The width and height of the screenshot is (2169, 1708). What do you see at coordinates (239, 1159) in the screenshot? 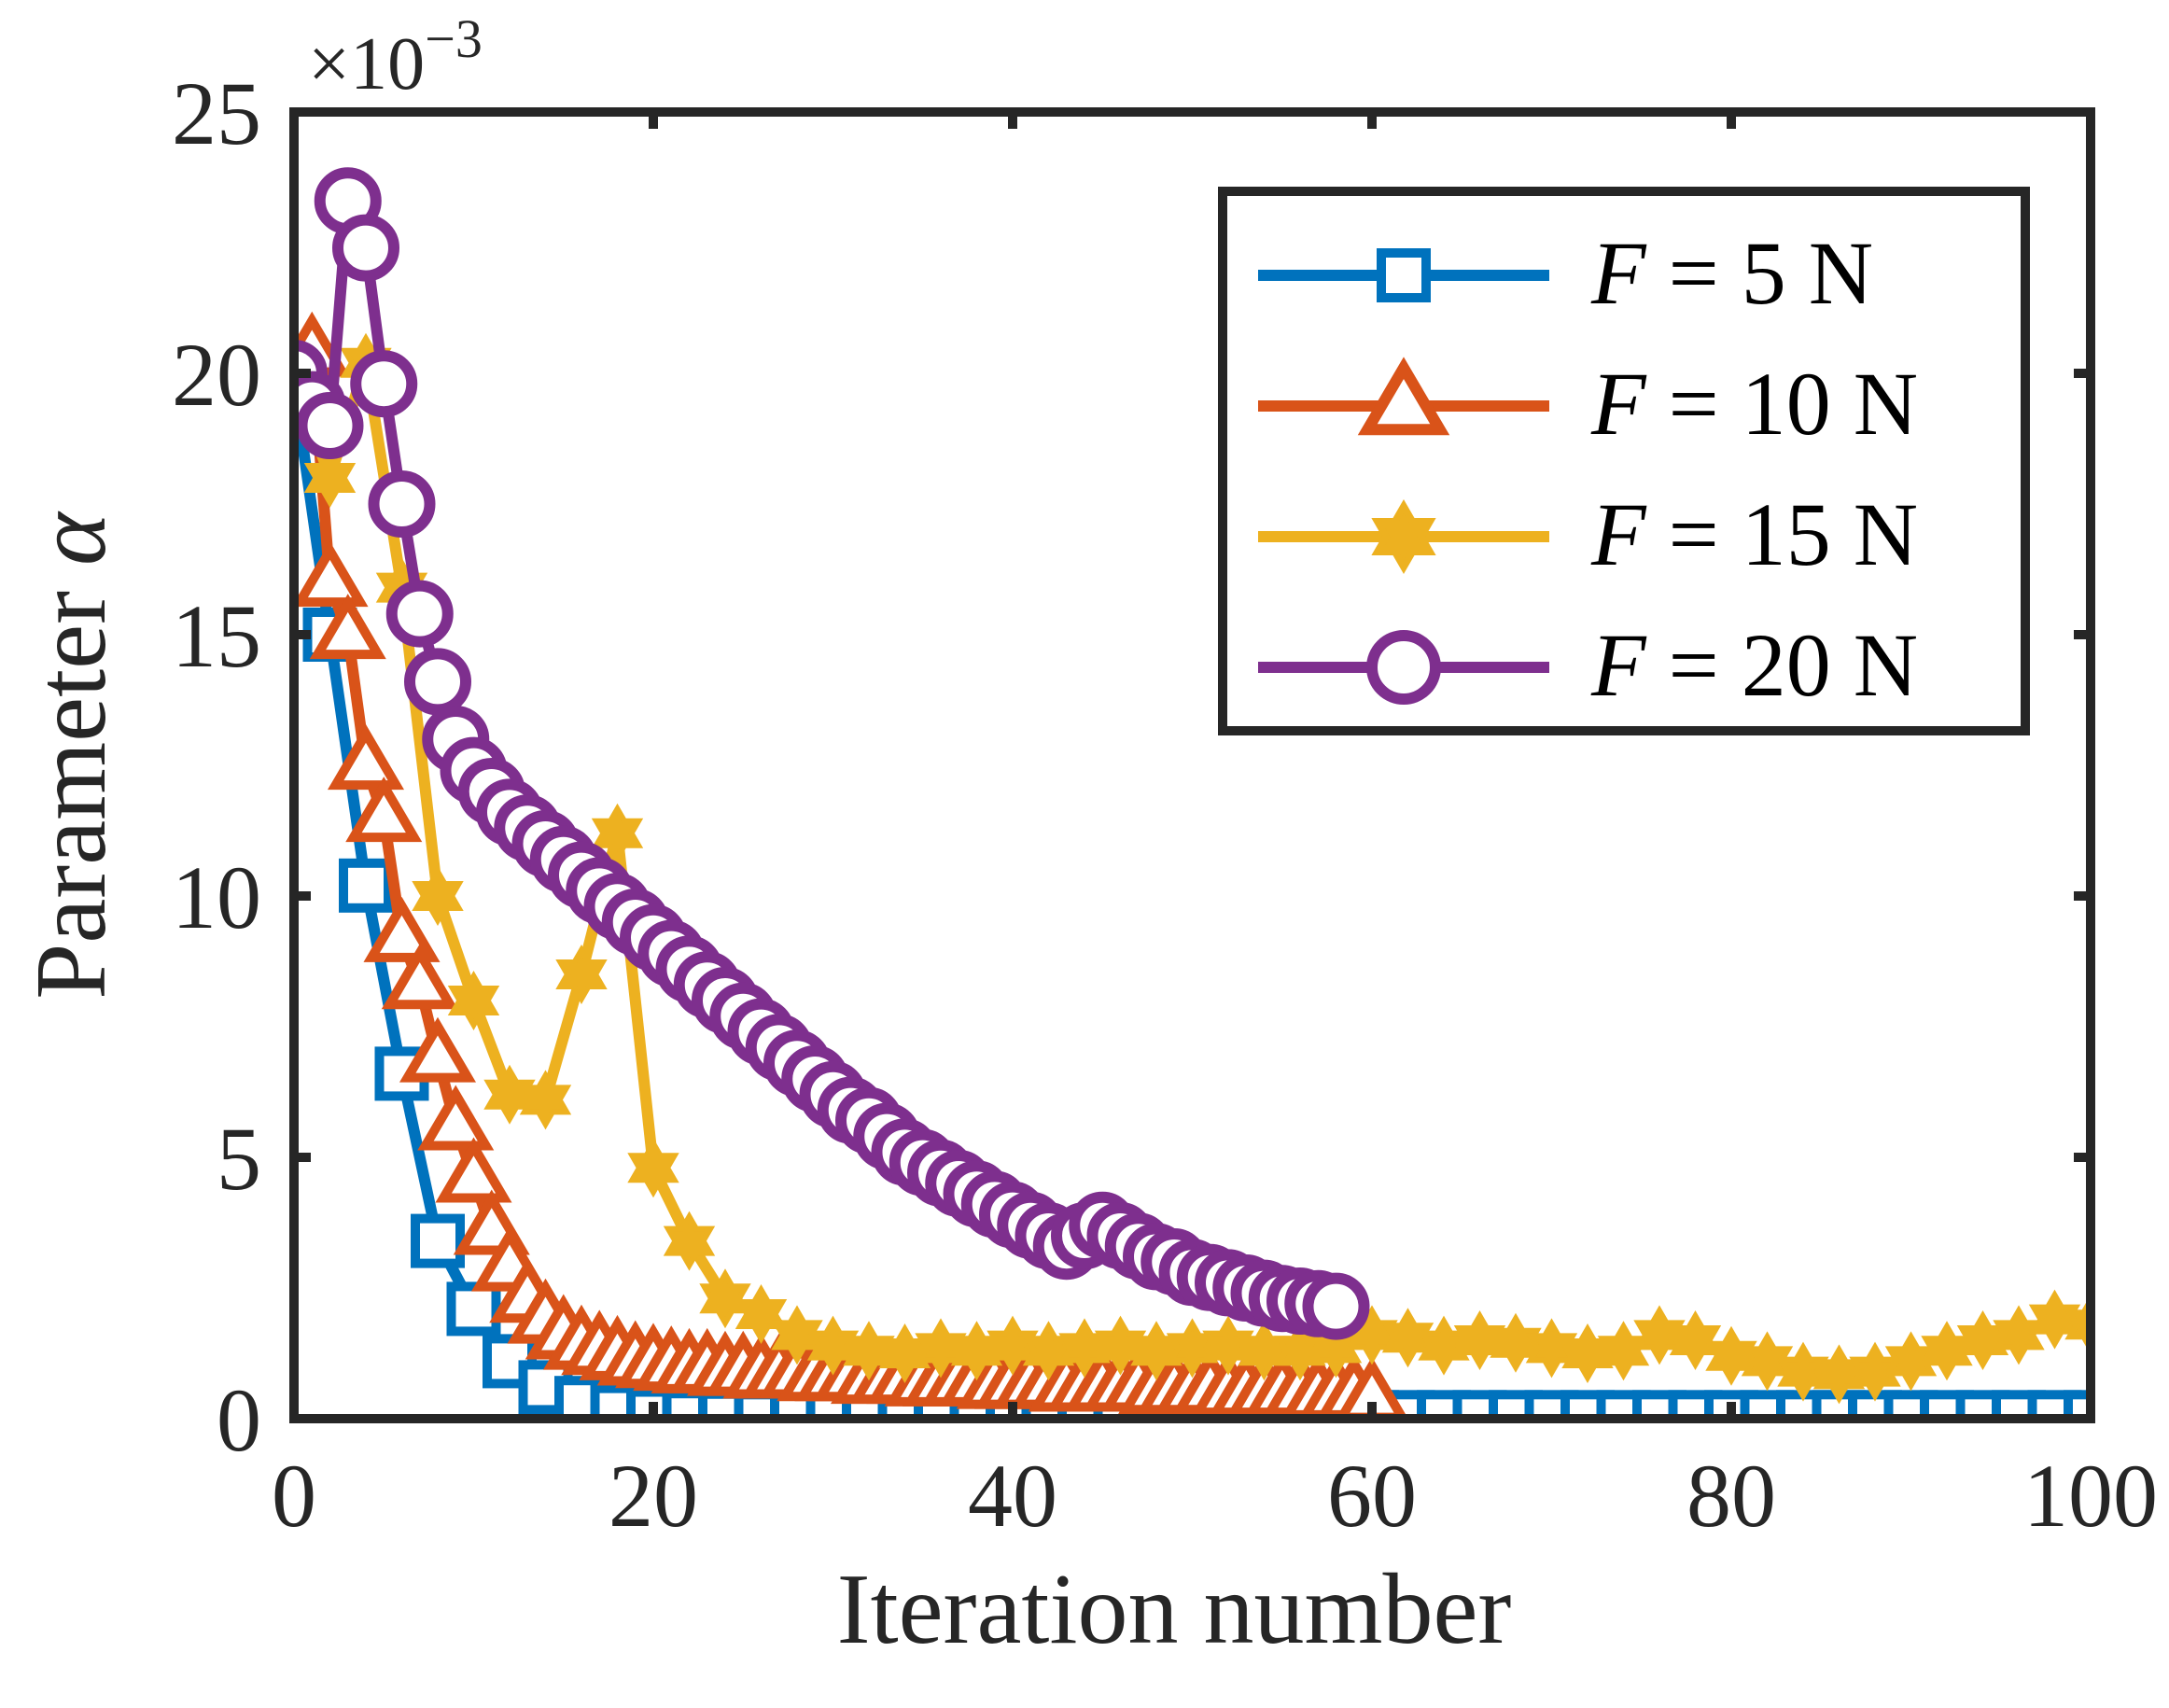
I see `y-tick-label-1: 5` at bounding box center [239, 1159].